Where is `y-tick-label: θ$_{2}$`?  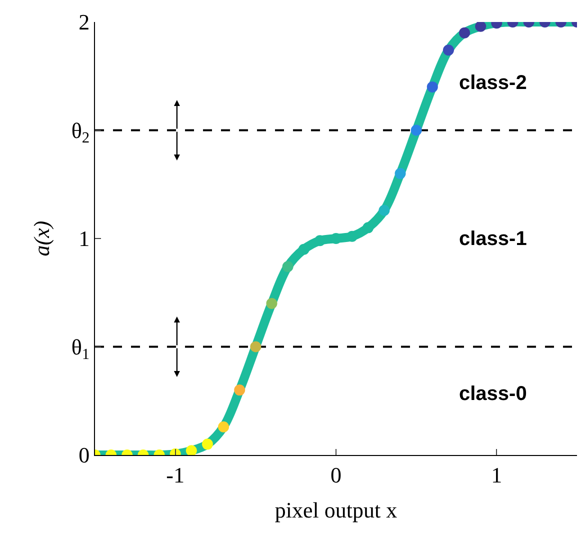
y-tick-label: θ$_{2}$ is located at coordinates (80, 132).